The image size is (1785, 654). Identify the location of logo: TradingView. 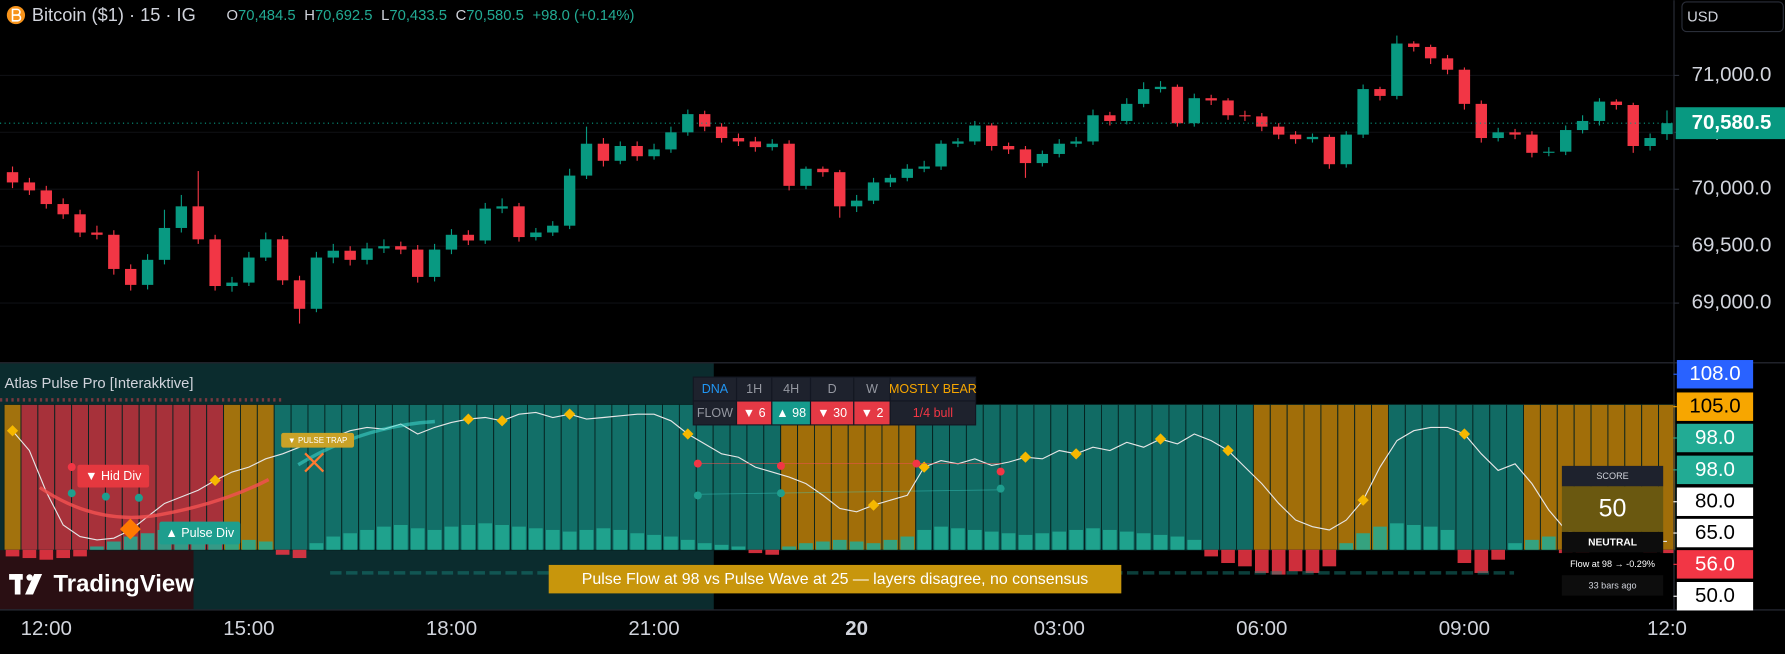
(101, 584).